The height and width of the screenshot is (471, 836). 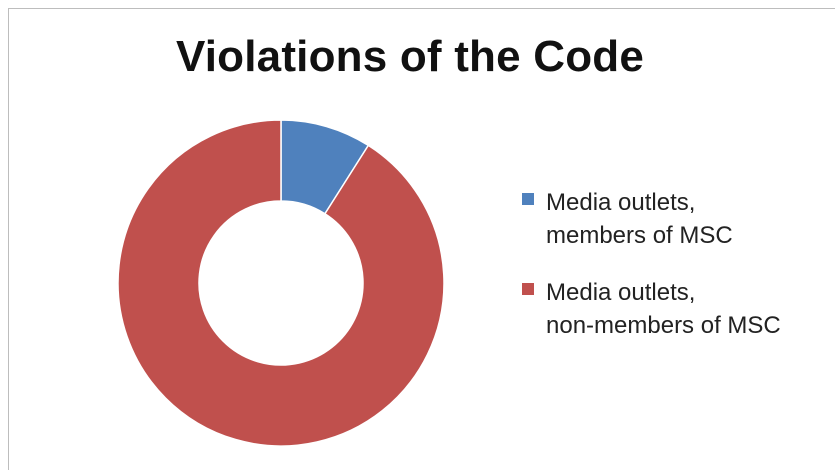 I want to click on legend-item-non-members: Media outlets, non-members of MSC, so click(x=677, y=309).